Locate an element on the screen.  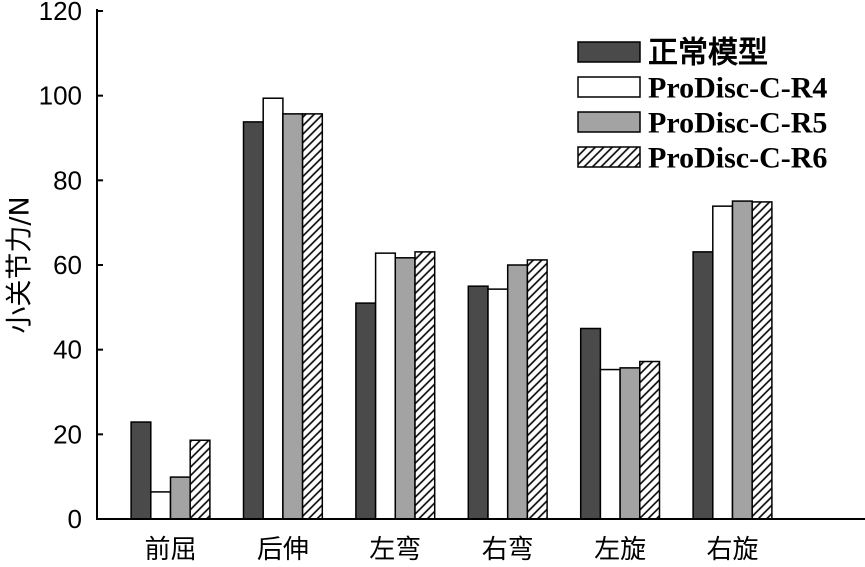
bar-s2-c1 is located at coordinates (293, 316).